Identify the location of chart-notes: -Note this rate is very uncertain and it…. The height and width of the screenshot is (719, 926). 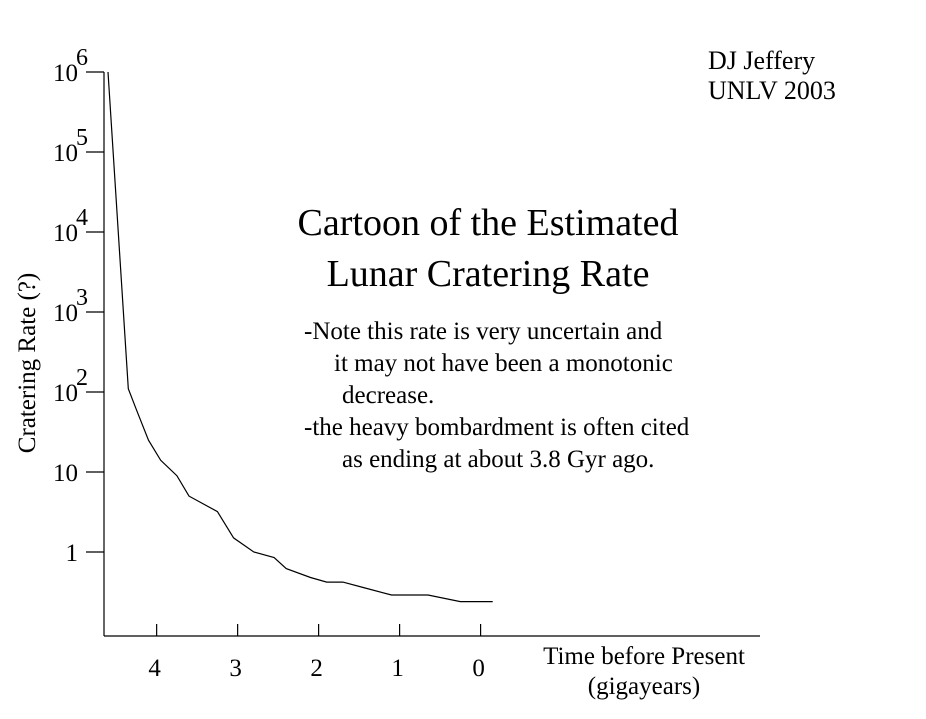
(496, 396).